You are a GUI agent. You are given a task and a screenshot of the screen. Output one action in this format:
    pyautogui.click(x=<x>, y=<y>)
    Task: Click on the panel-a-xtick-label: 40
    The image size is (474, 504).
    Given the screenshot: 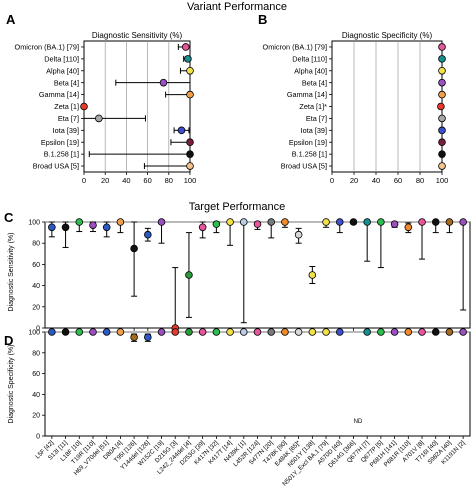 What is the action you would take?
    pyautogui.click(x=126, y=180)
    